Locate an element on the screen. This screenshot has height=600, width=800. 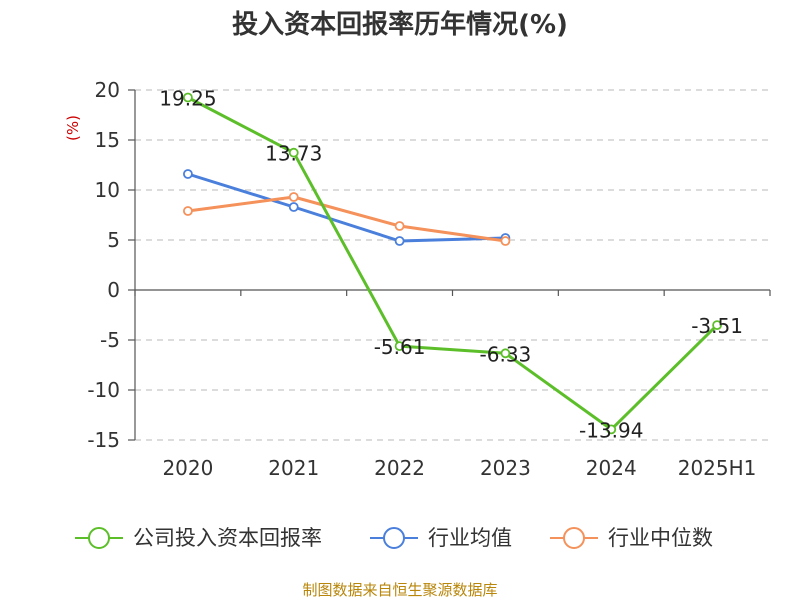
legend-label: 行业中位数 is located at coordinates (660, 538).